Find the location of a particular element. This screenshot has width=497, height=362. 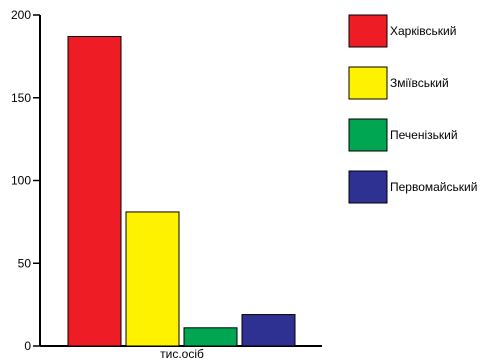

y-tick-label: 100 is located at coordinates (21, 181).